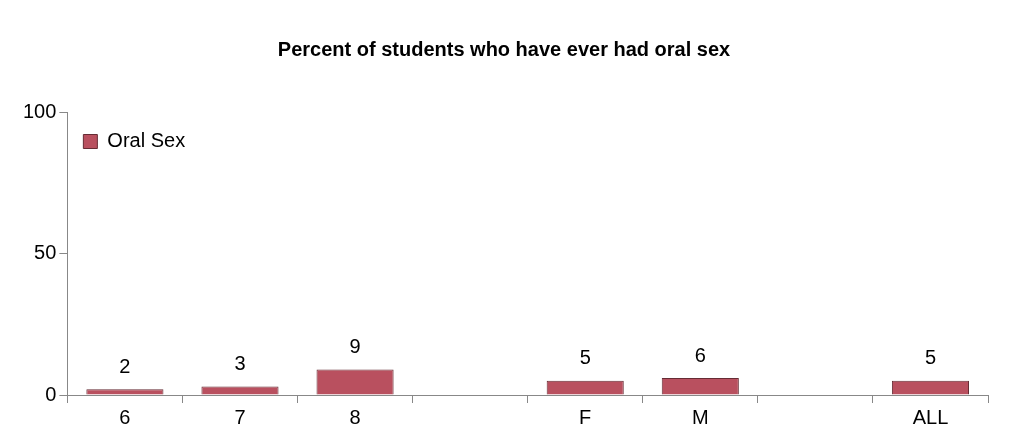 Image resolution: width=1010 pixels, height=439 pixels. Describe the element at coordinates (51, 393) in the screenshot. I see `y-tick-label: 0` at that location.